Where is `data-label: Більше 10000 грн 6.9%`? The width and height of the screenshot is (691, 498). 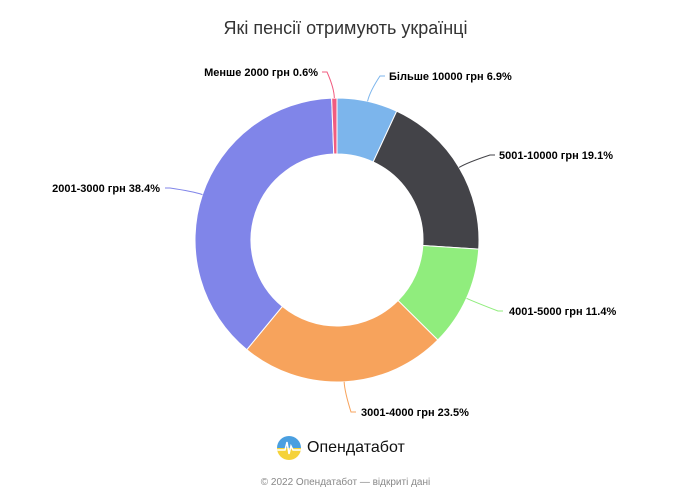
data-label: Більше 10000 грн 6.9% is located at coordinates (450, 77).